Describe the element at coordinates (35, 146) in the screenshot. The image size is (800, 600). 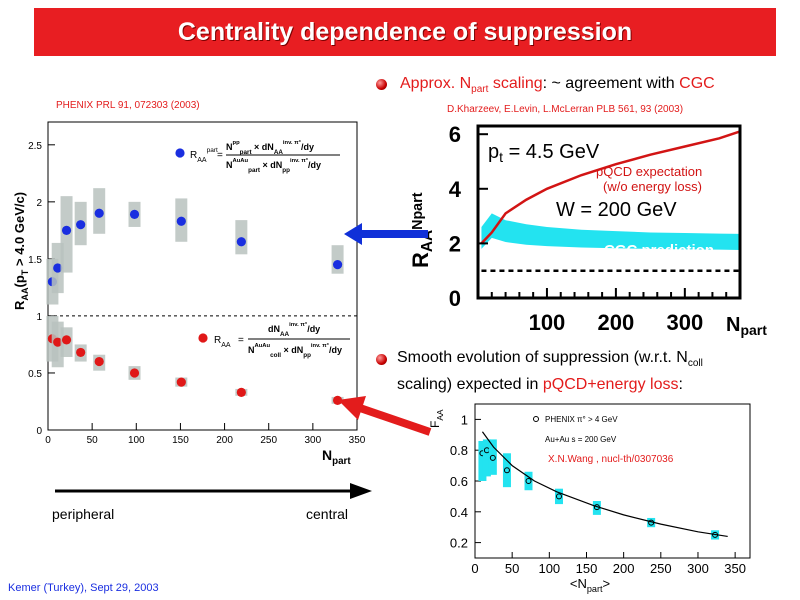
I see `y-tick-label: 2.5` at that location.